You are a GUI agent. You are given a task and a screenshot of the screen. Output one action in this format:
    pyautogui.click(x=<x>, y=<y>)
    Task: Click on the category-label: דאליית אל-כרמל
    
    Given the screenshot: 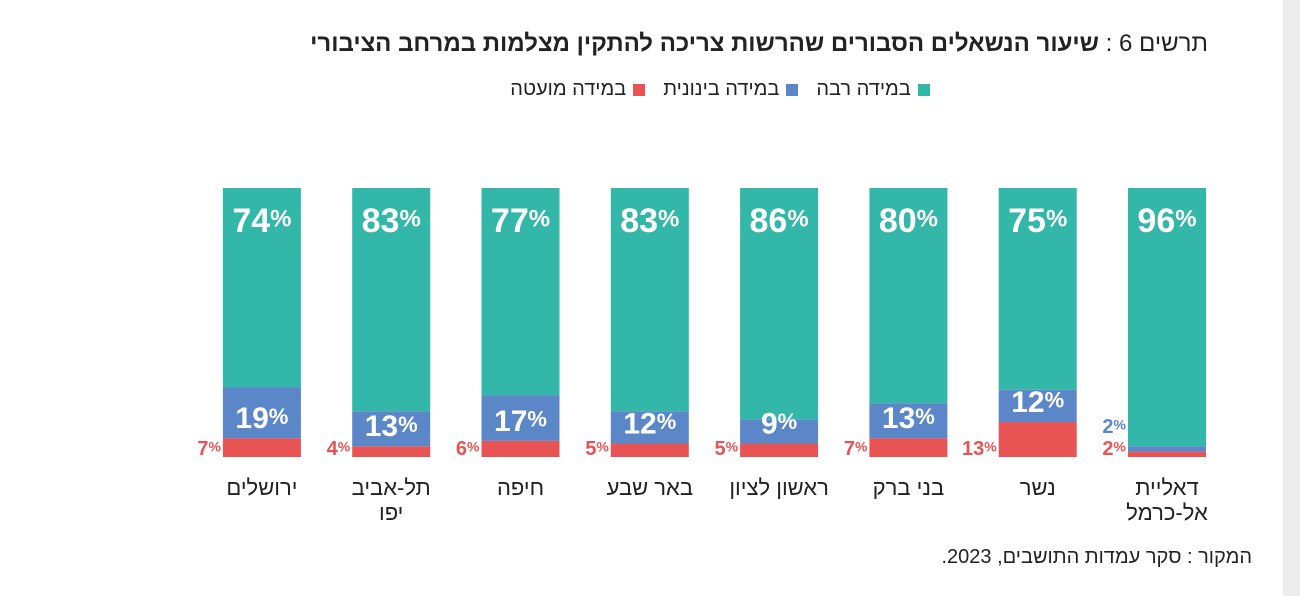 What is the action you would take?
    pyautogui.click(x=1167, y=500)
    